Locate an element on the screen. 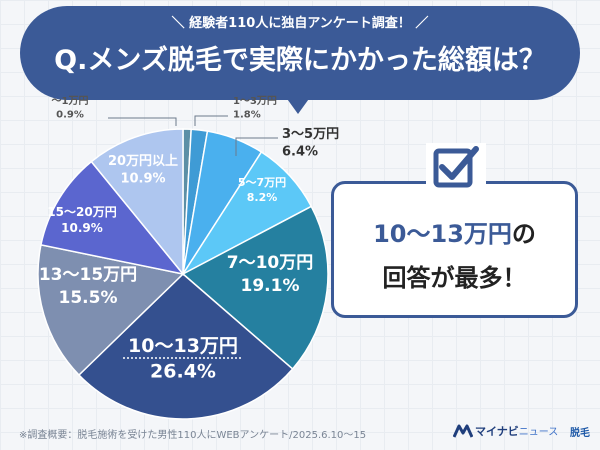 This screenshot has height=450, width=600. slice-value-2: 1.8% is located at coordinates (247, 115).